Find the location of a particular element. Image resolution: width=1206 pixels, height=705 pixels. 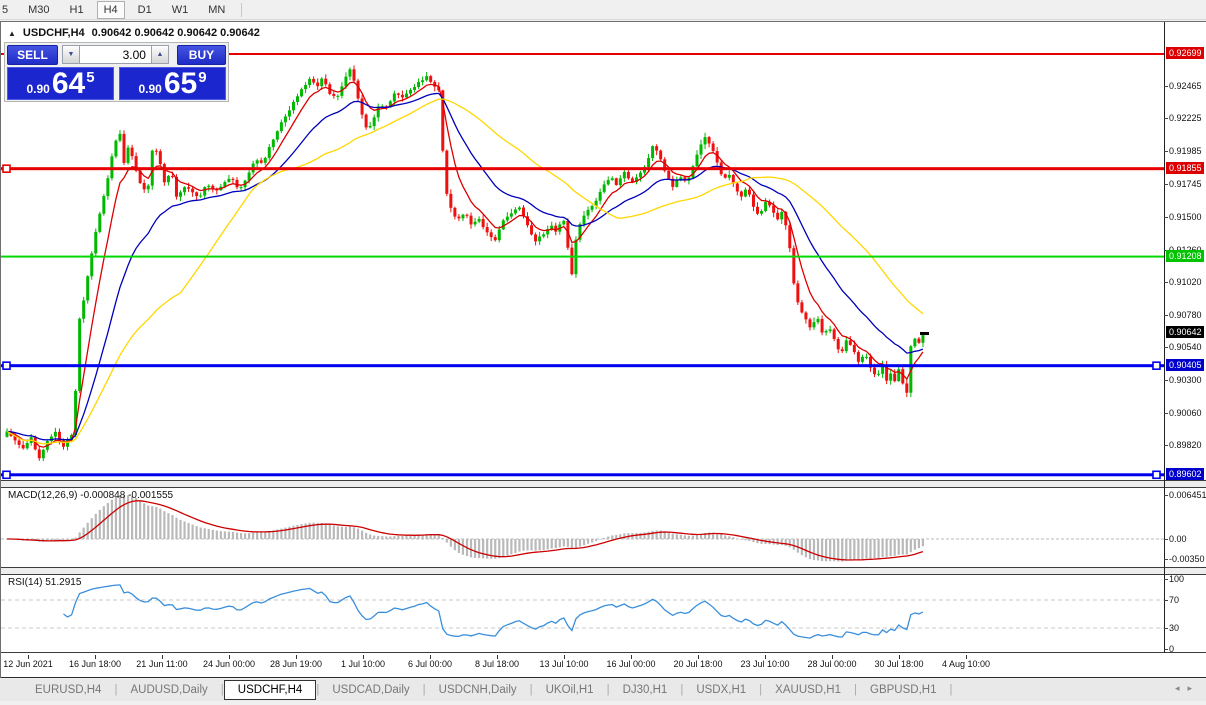

macd-axis-label: 0.006451 is located at coordinates (1187, 495).